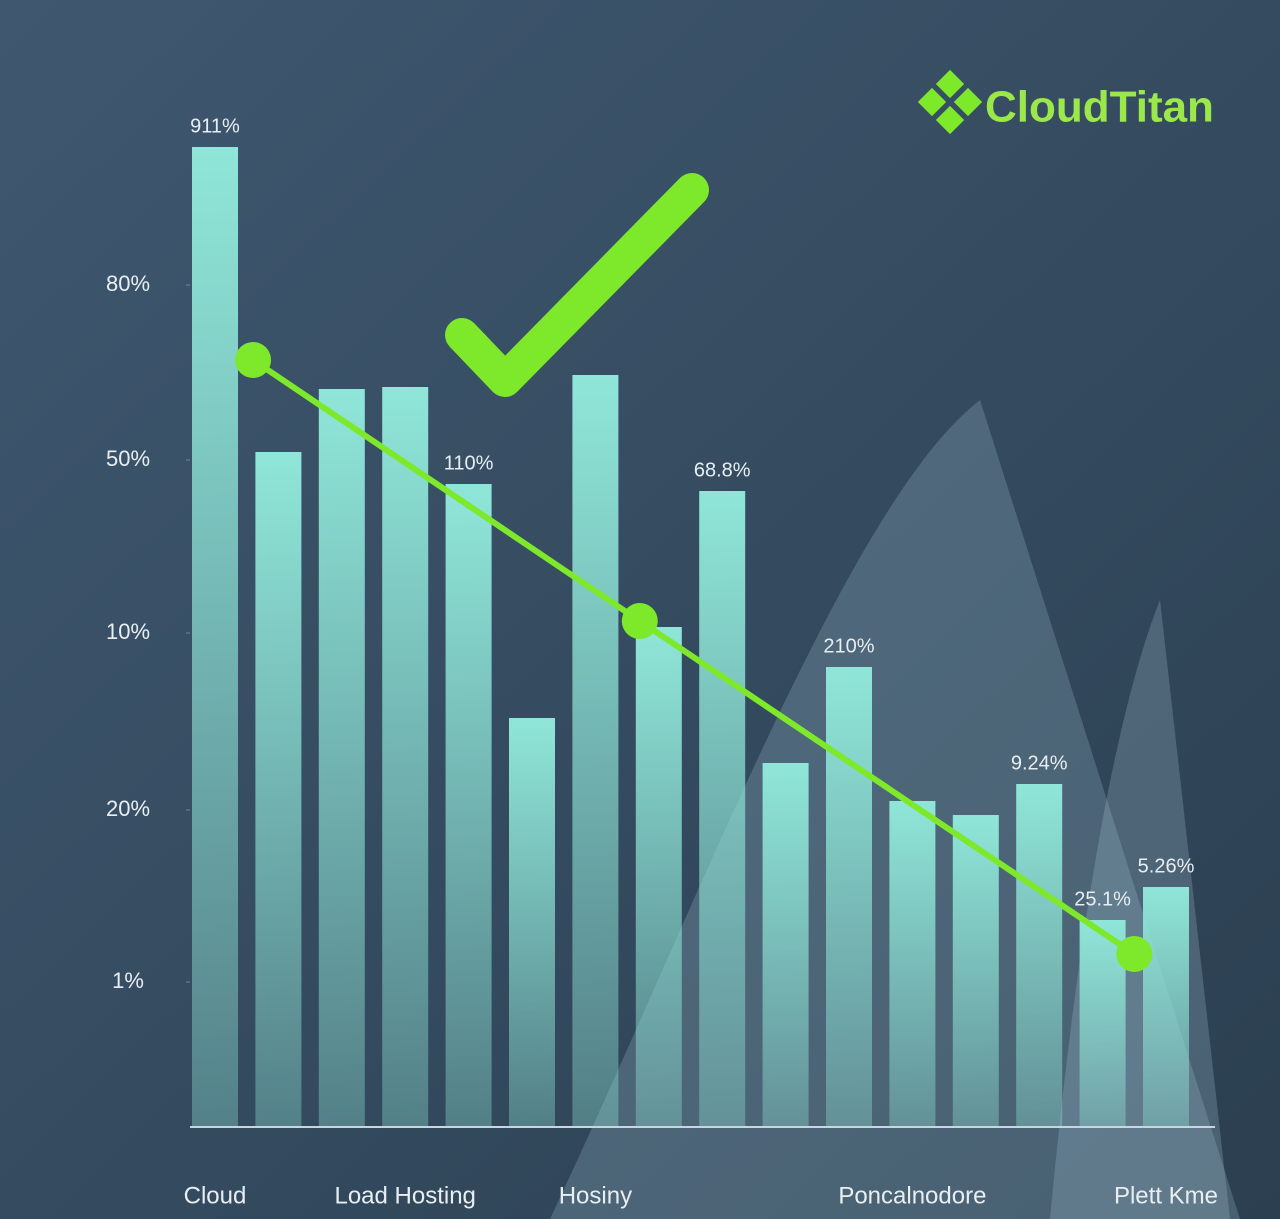 The height and width of the screenshot is (1219, 1280). What do you see at coordinates (128, 458) in the screenshot?
I see `y-tick-label: 50%` at bounding box center [128, 458].